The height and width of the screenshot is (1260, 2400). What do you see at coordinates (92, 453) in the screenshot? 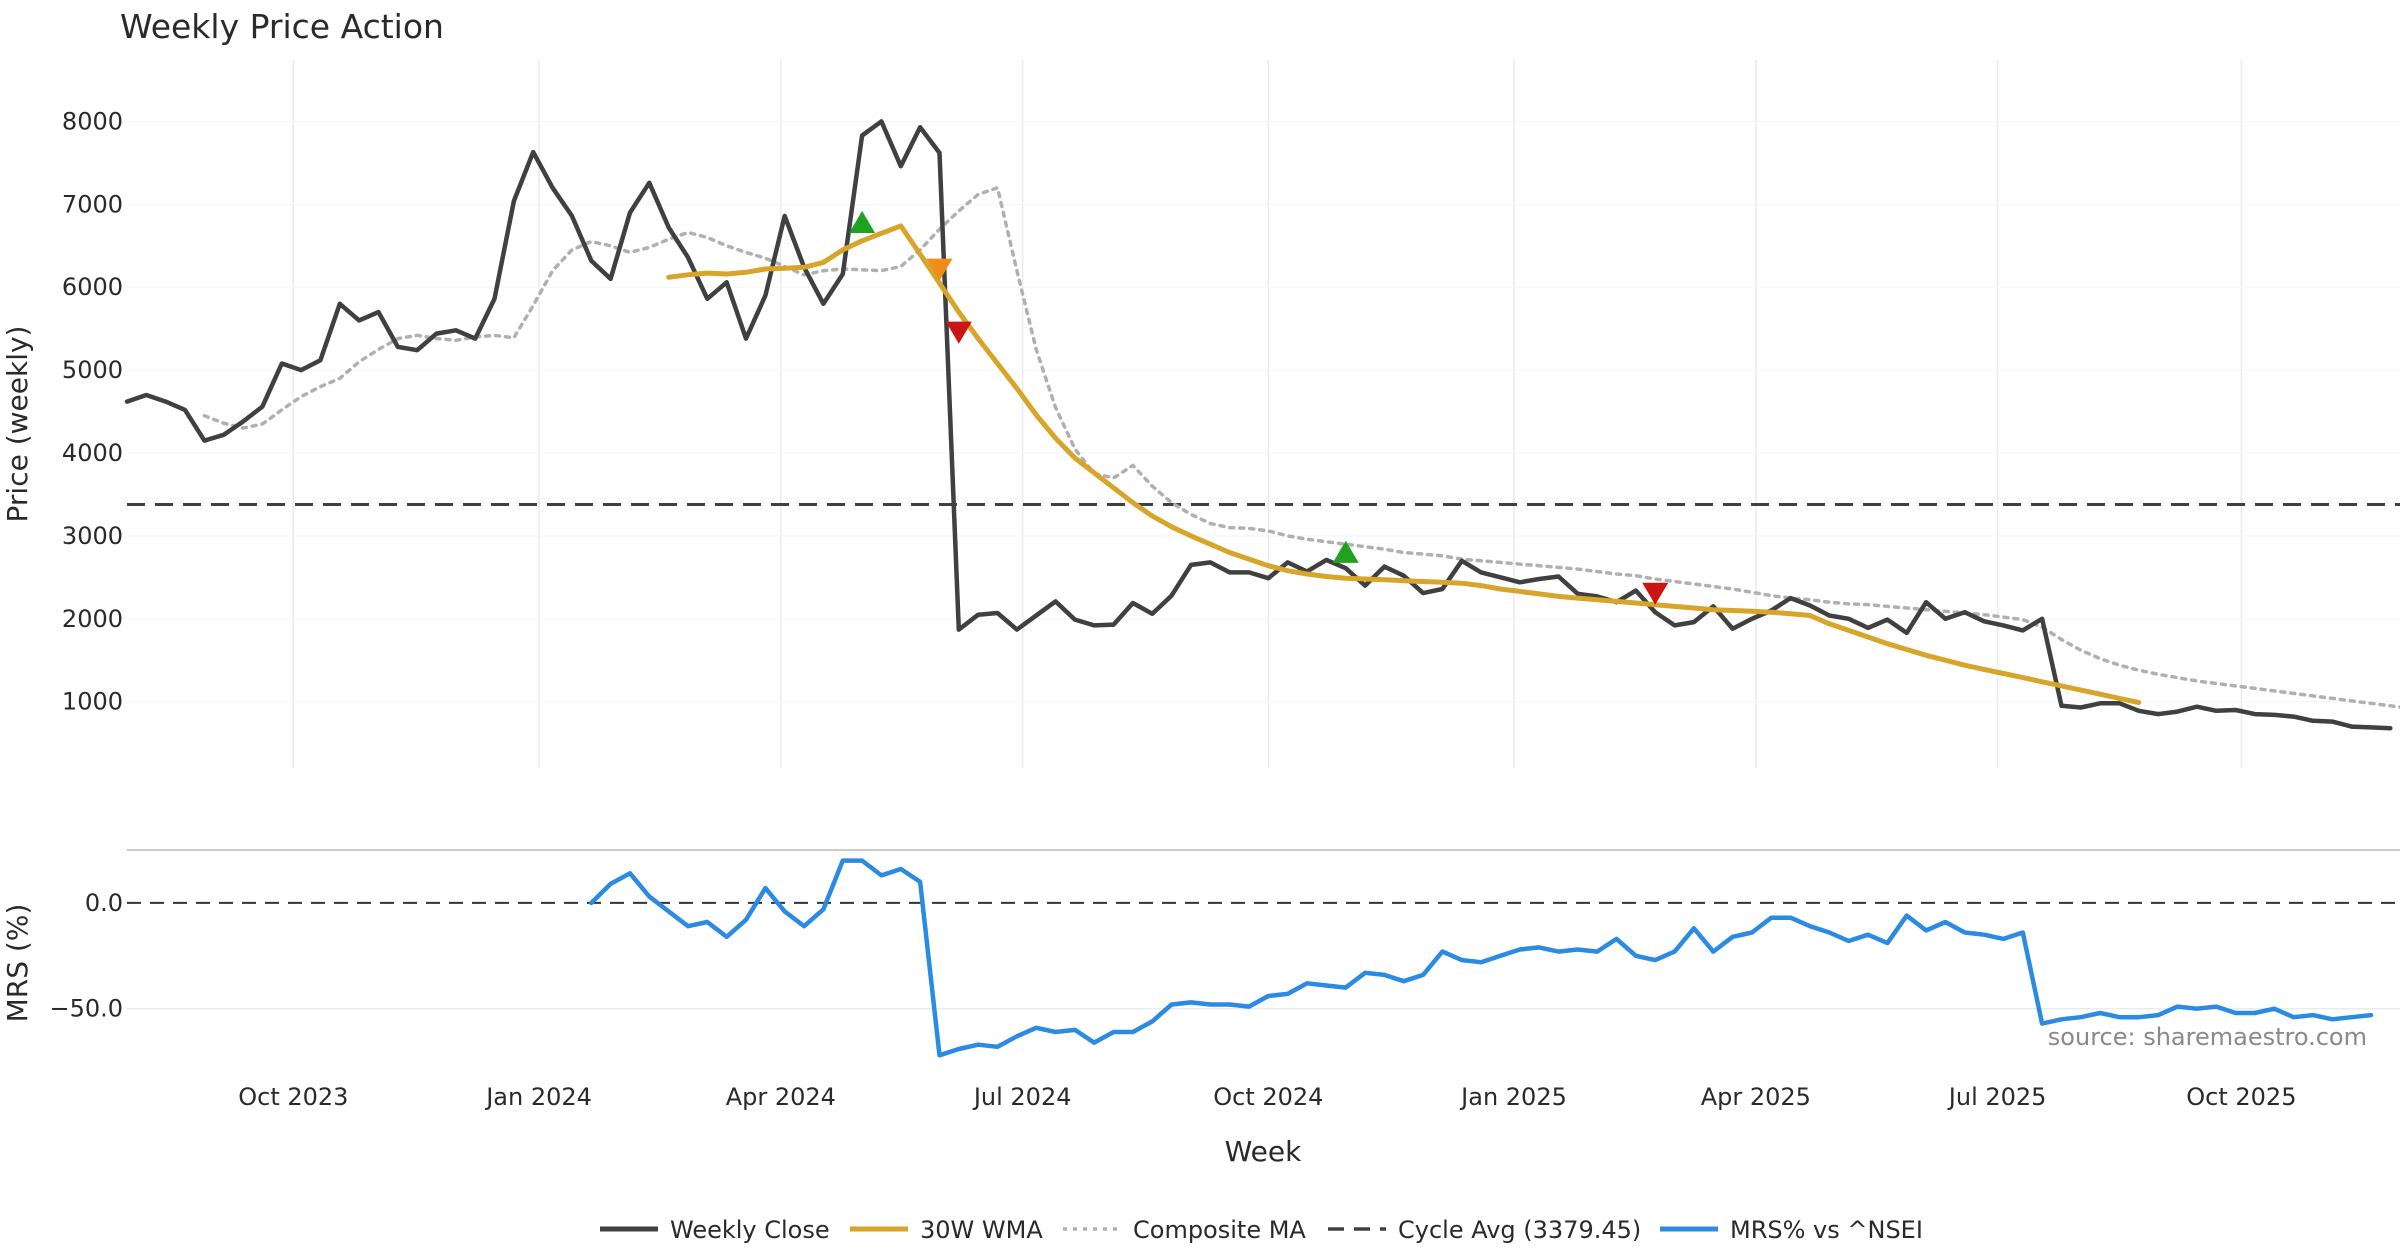
I see `price-y-tick-label: 4000` at bounding box center [92, 453].